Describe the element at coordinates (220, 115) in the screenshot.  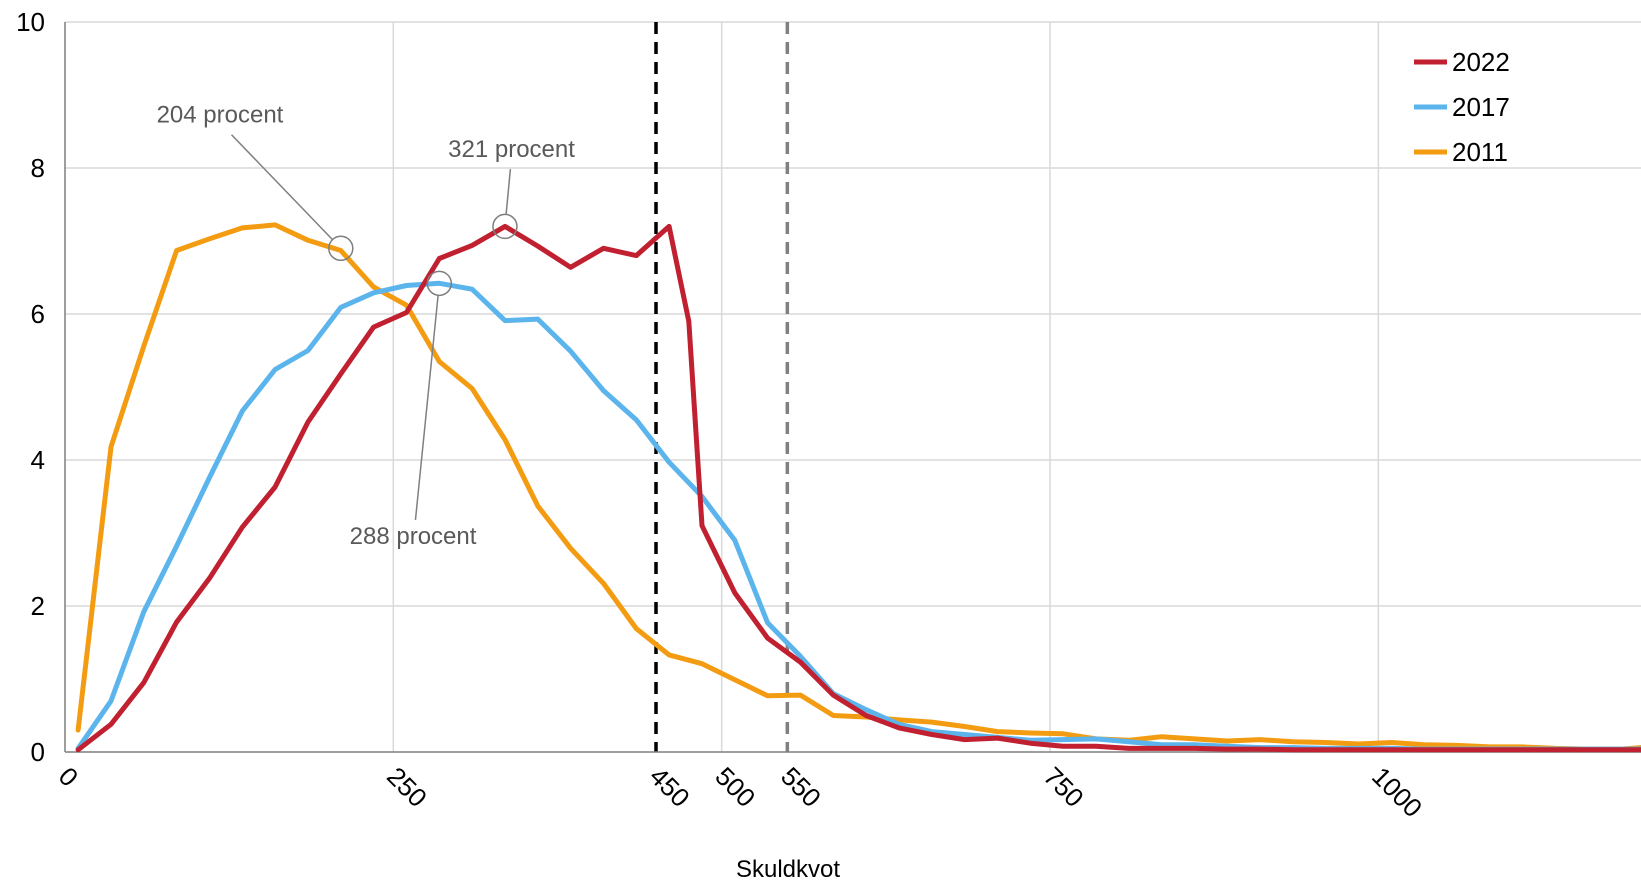
I see `annotation-label: 204 procent` at that location.